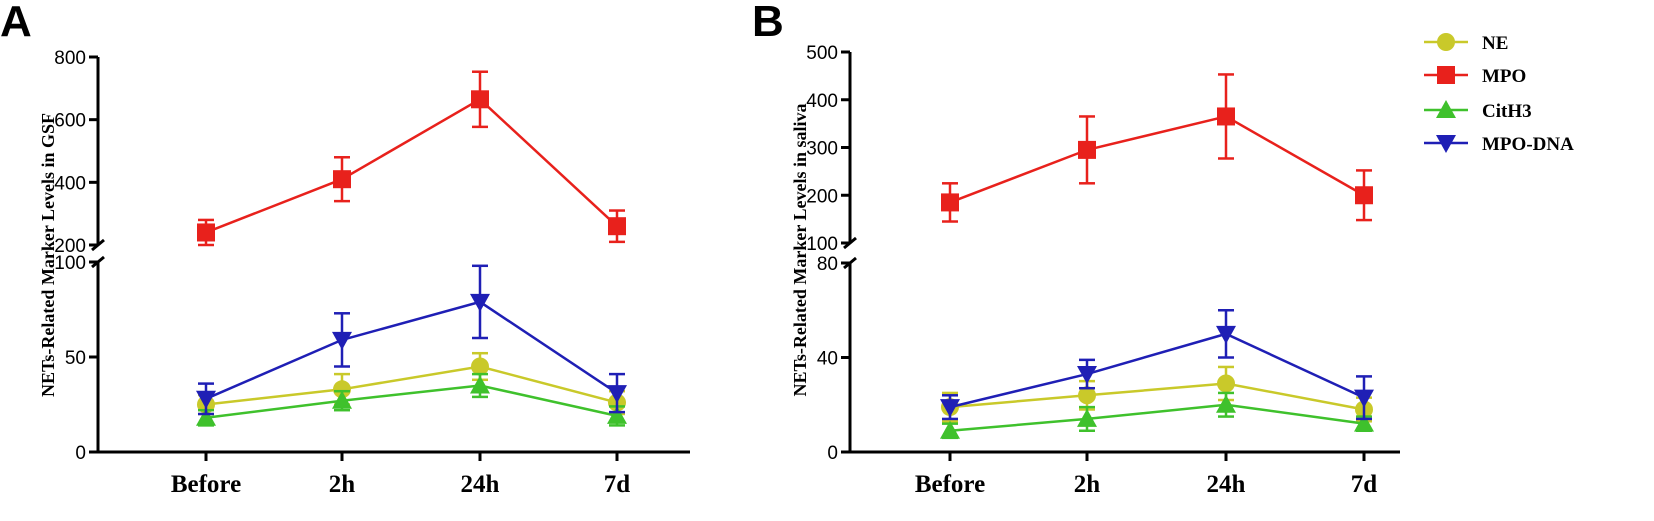 This screenshot has width=1654, height=521. I want to click on panel-b-x-tick-label-24h: 24h, so click(1226, 484).